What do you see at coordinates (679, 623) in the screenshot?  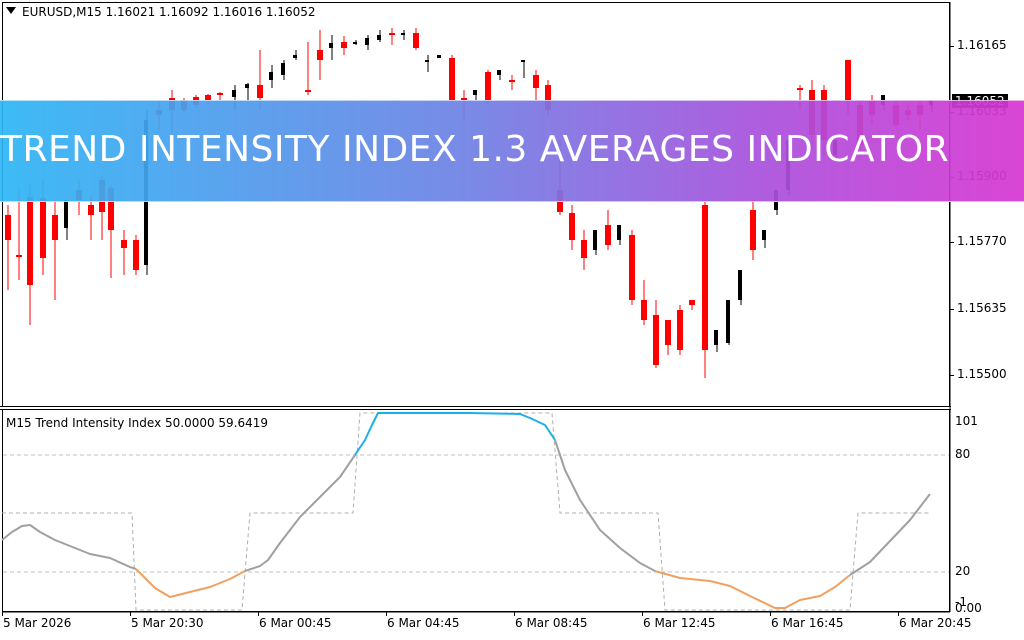 I see `time-label: 6 Mar 12:45` at bounding box center [679, 623].